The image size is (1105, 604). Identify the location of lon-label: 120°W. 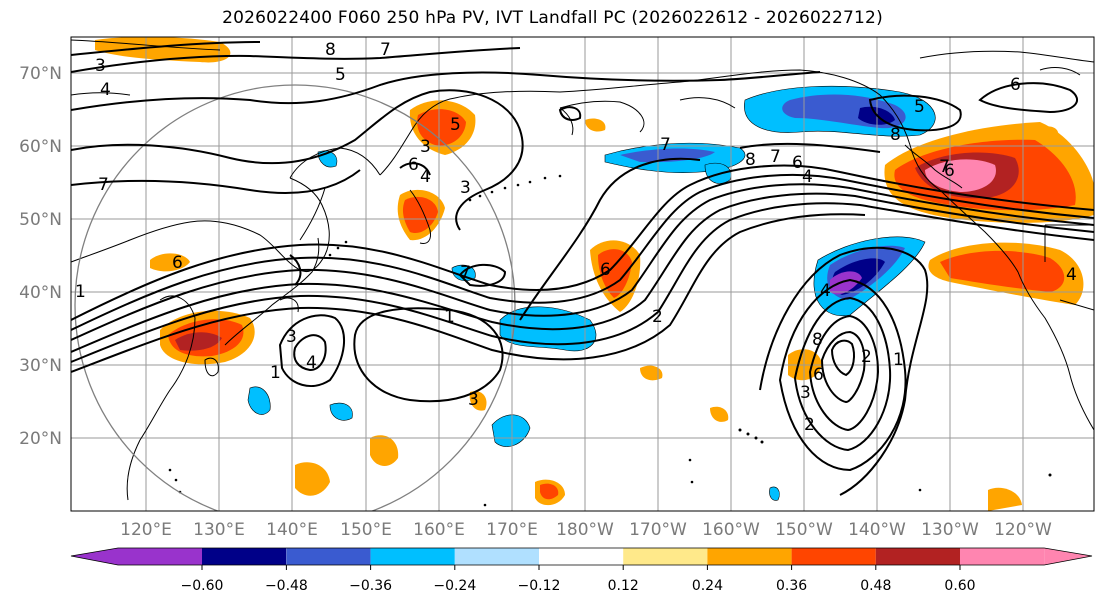
(1023, 530).